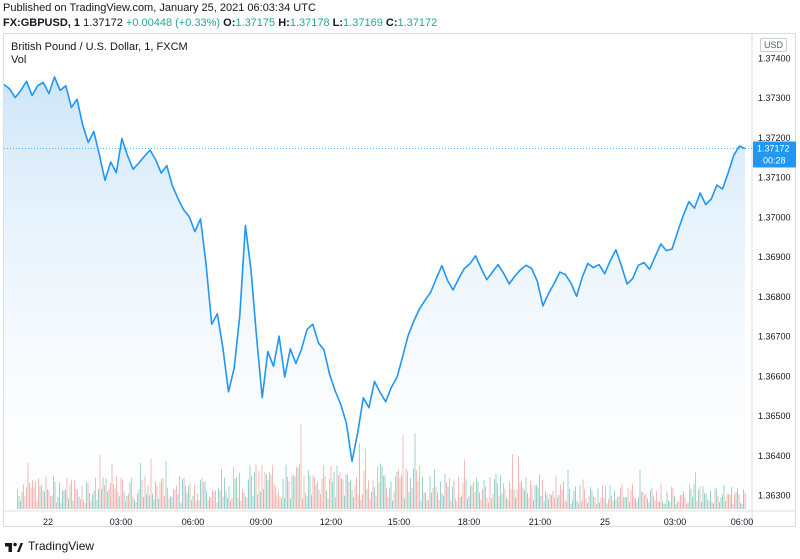 The width and height of the screenshot is (800, 559). Describe the element at coordinates (19, 60) in the screenshot. I see `volume-label: Vol` at that location.